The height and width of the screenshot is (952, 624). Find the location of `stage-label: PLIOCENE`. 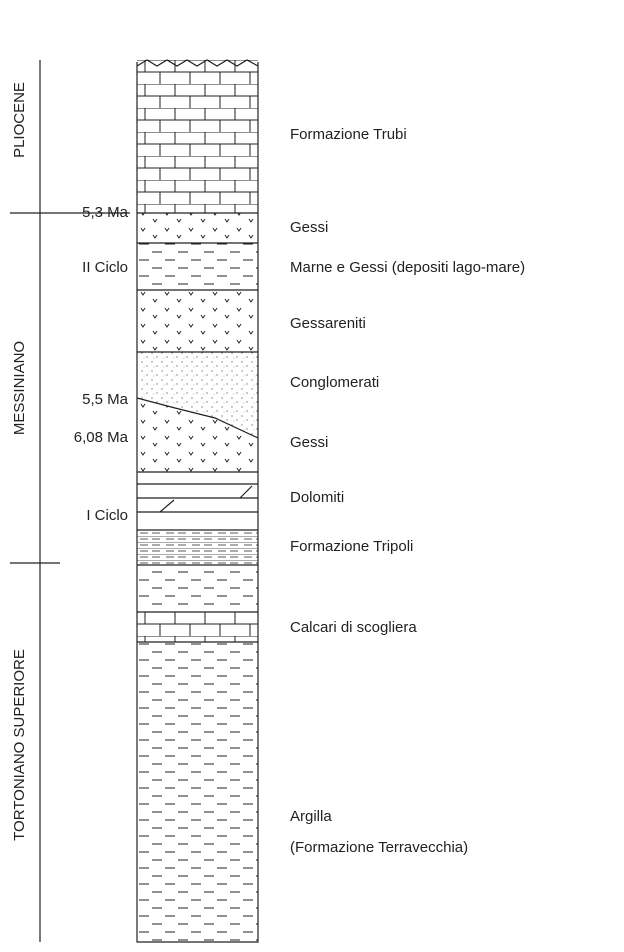

stage-label: PLIOCENE is located at coordinates (19, 120).